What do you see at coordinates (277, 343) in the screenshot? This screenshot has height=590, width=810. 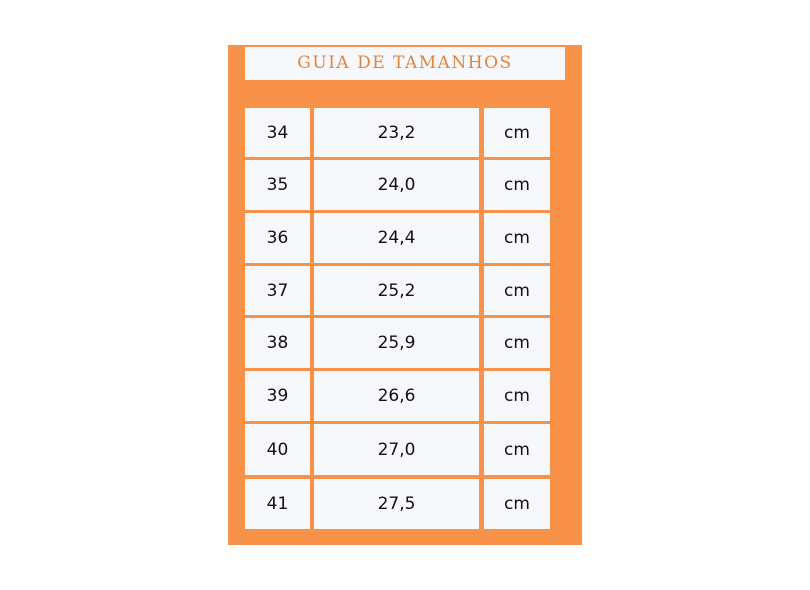 I see `size-cell: 38` at bounding box center [277, 343].